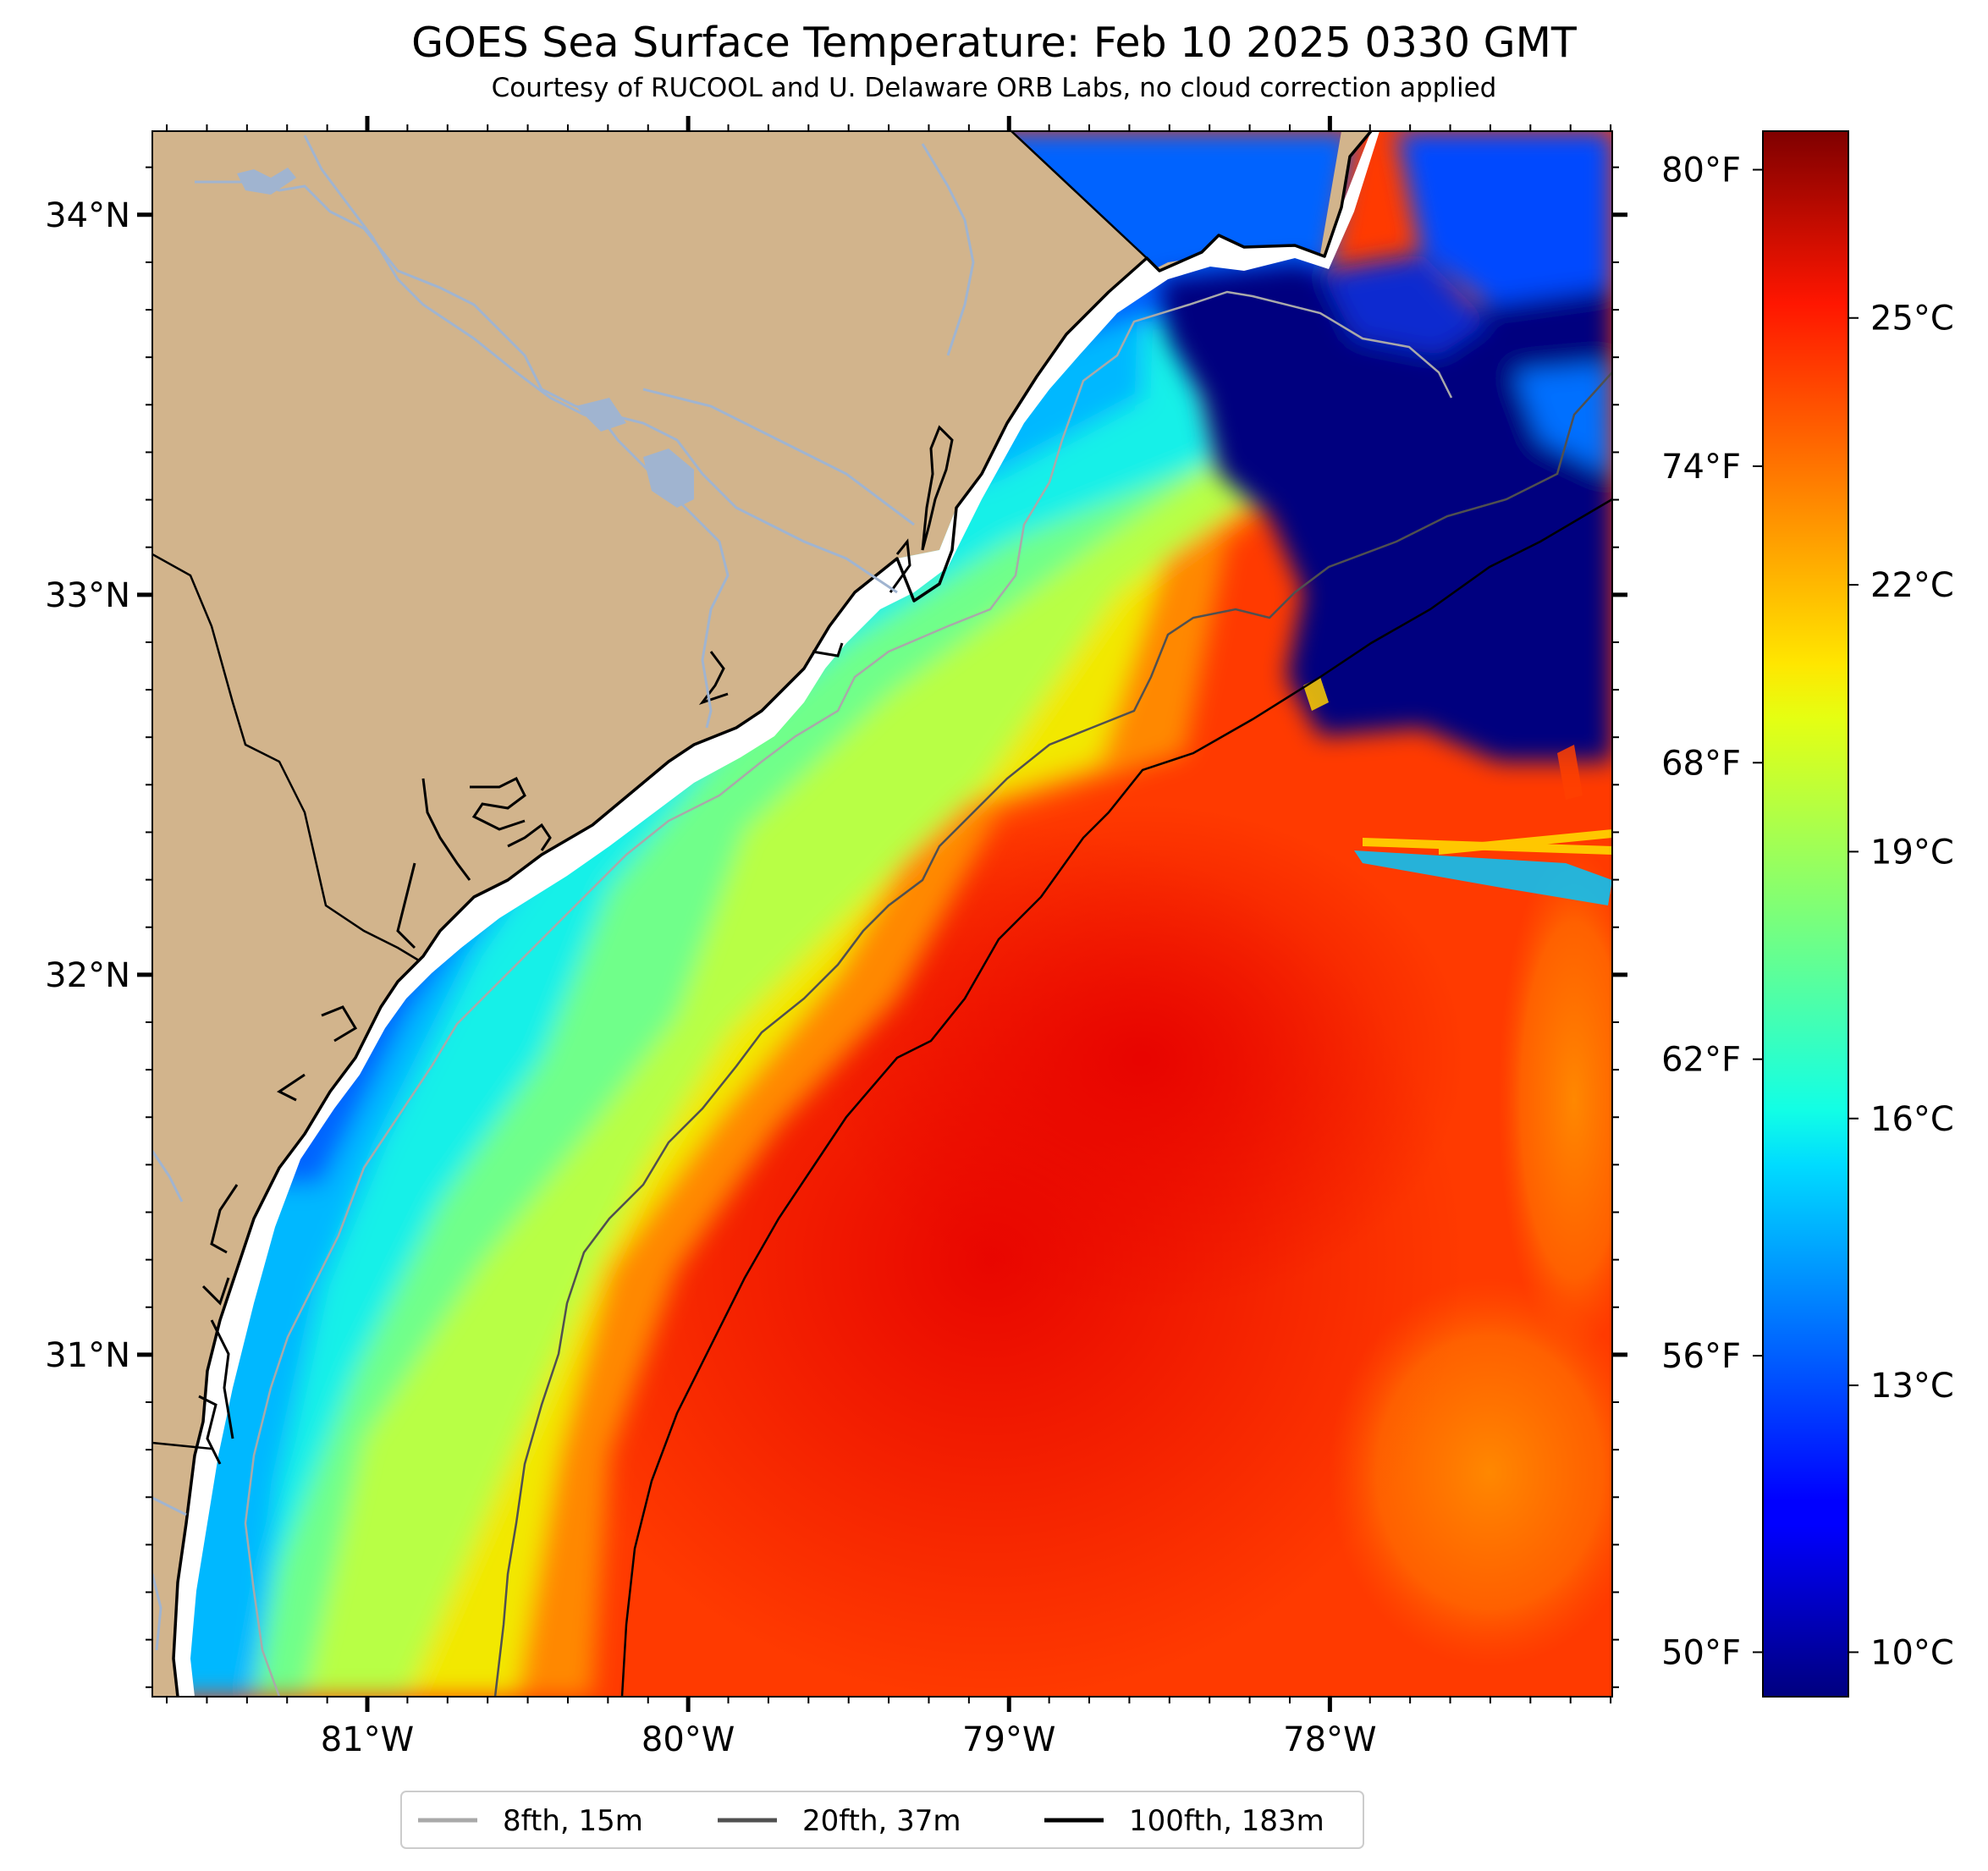  I want to click on legend: 8fth, 15m 20fth, 37m 100fth, 183m, so click(871, 1821).